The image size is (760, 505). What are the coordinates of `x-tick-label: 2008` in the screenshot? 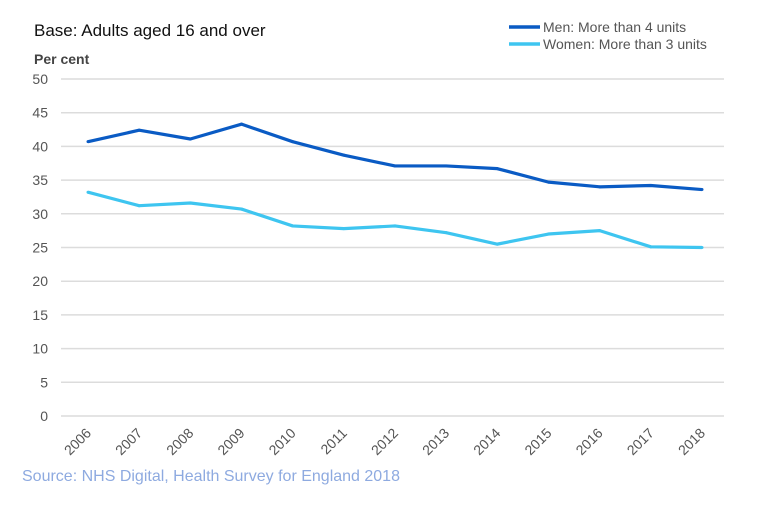 It's located at (179, 441).